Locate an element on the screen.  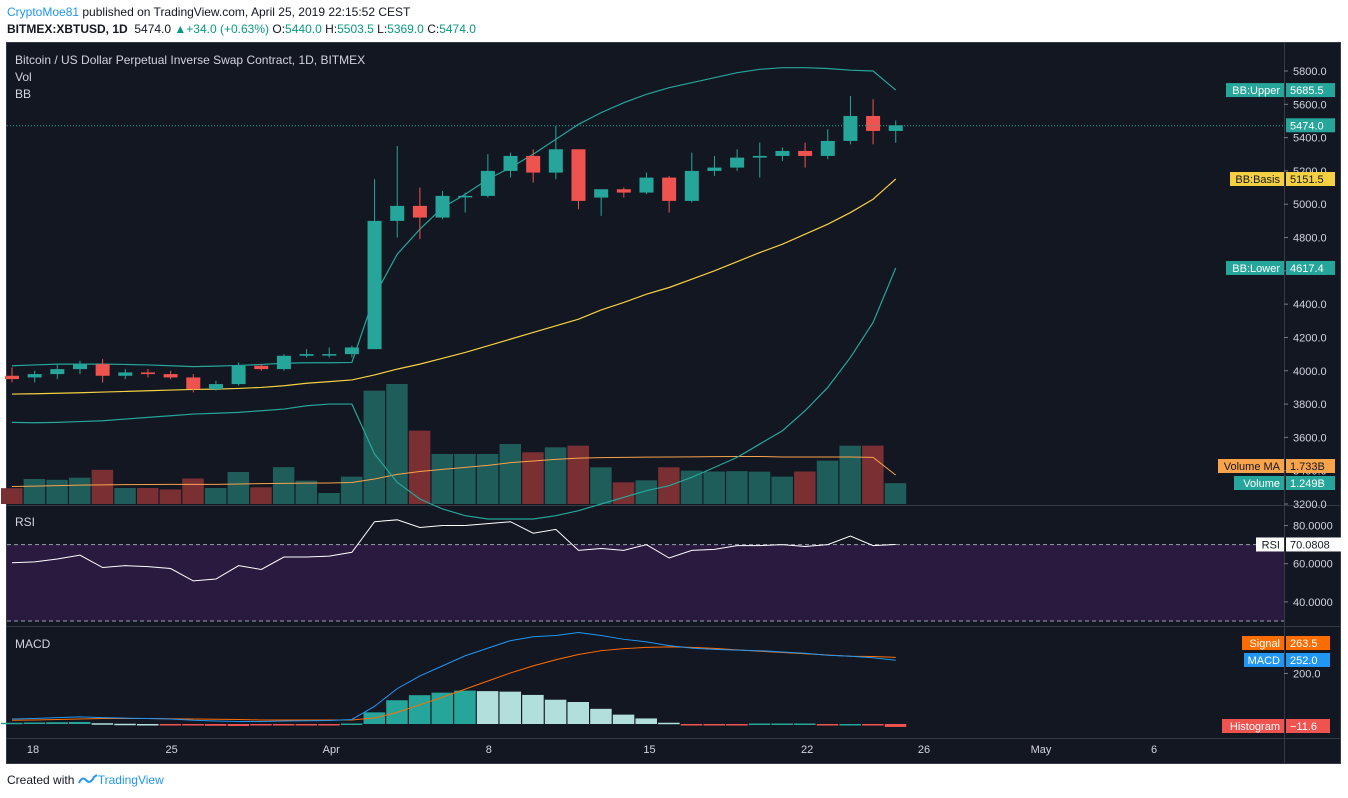
rsi-pane-title: RSI is located at coordinates (25, 522).